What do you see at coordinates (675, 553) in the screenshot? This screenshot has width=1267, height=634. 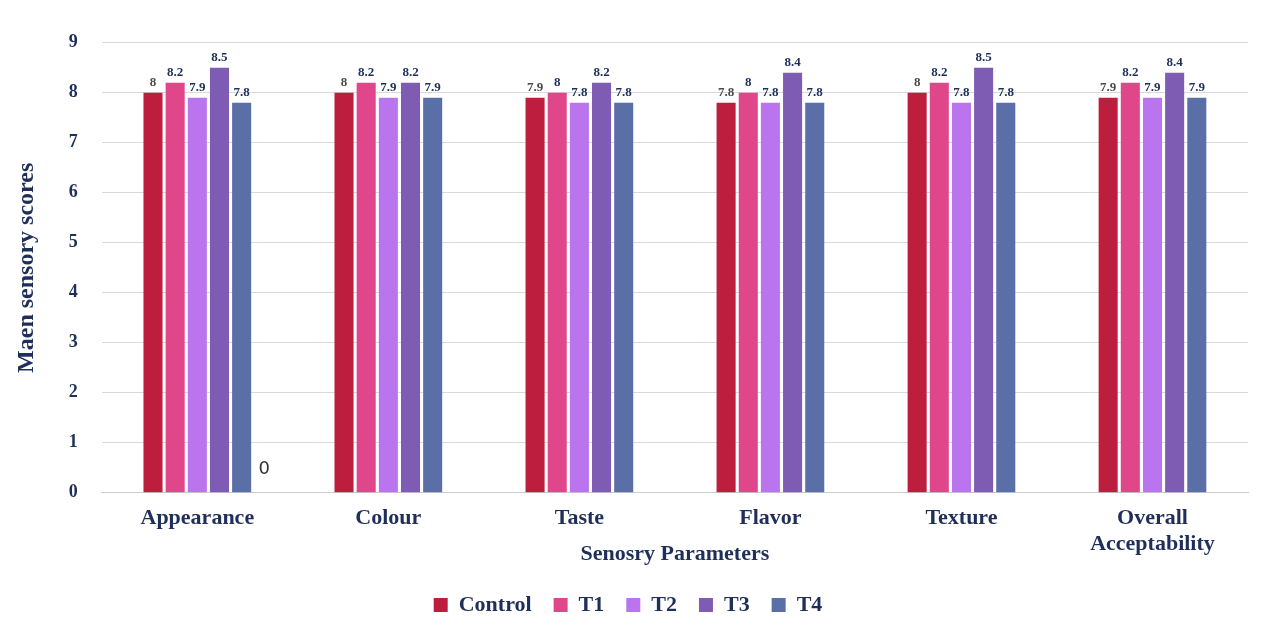 I see `x-axis-title: Senosry Parameters` at bounding box center [675, 553].